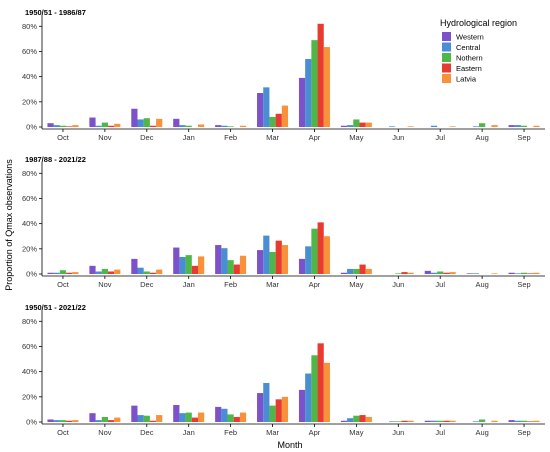  Describe the element at coordinates (410, 421) in the screenshot. I see `bar-latvia-jun` at that location.